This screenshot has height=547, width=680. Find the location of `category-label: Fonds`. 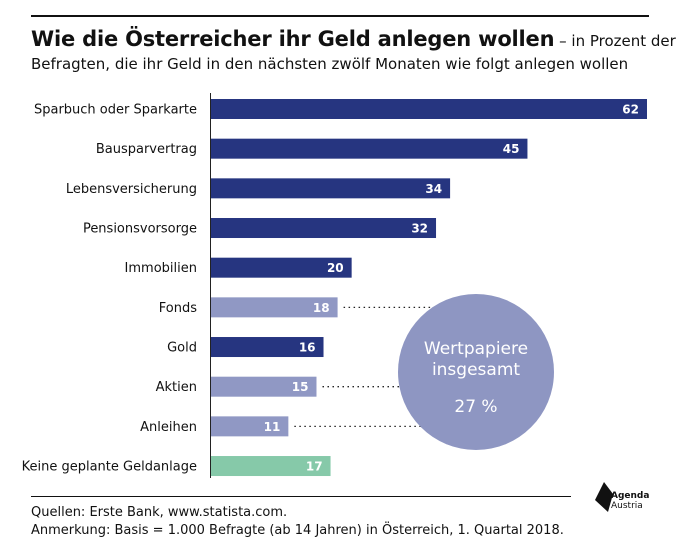

category-label: Fonds is located at coordinates (178, 308).